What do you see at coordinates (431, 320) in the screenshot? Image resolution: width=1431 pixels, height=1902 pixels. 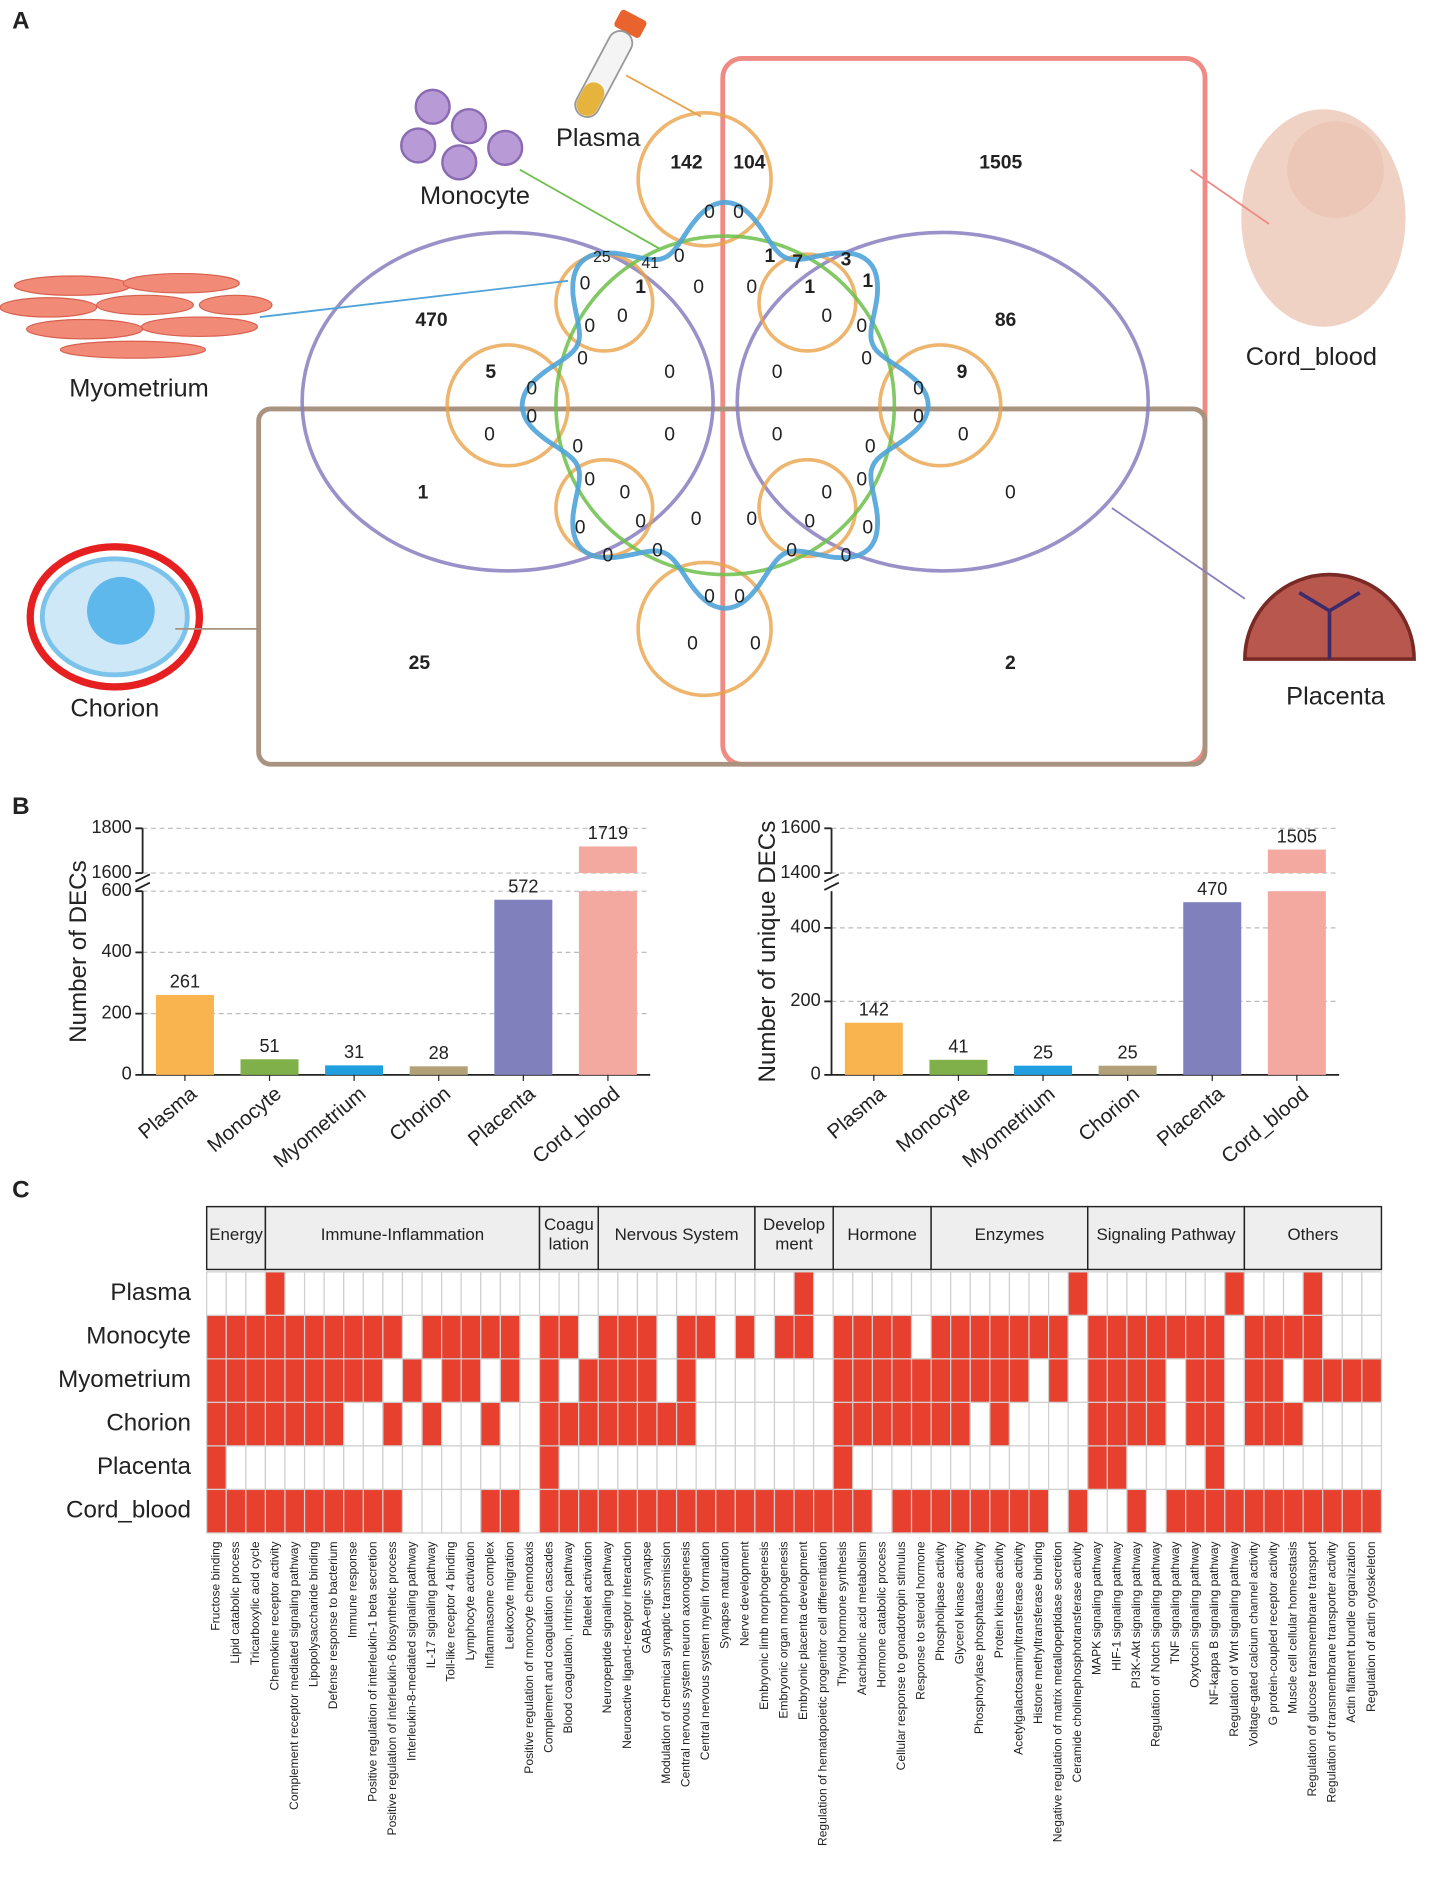 I see `region-count: 470` at bounding box center [431, 320].